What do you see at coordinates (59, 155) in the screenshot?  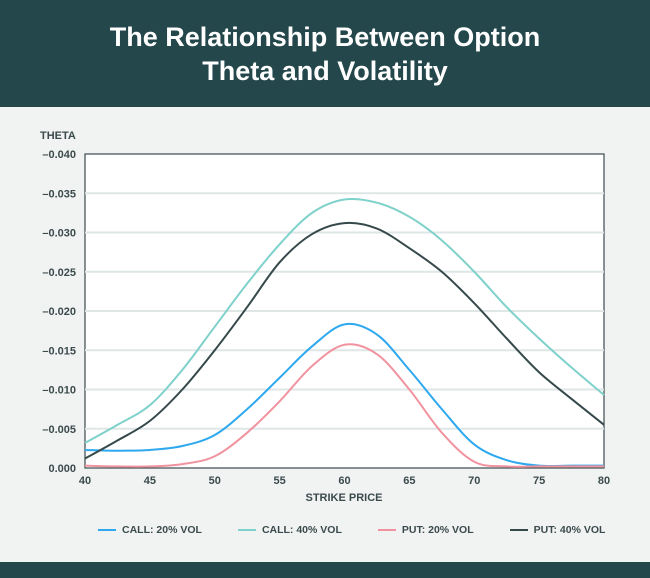 I see `y-tick-label: –0.040` at bounding box center [59, 155].